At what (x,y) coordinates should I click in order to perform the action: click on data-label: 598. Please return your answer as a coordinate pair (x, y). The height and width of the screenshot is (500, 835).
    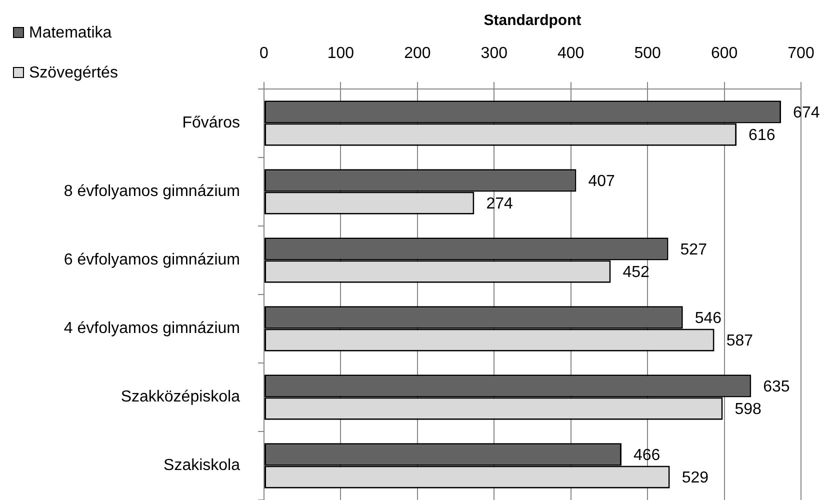
    Looking at the image, I should click on (748, 409).